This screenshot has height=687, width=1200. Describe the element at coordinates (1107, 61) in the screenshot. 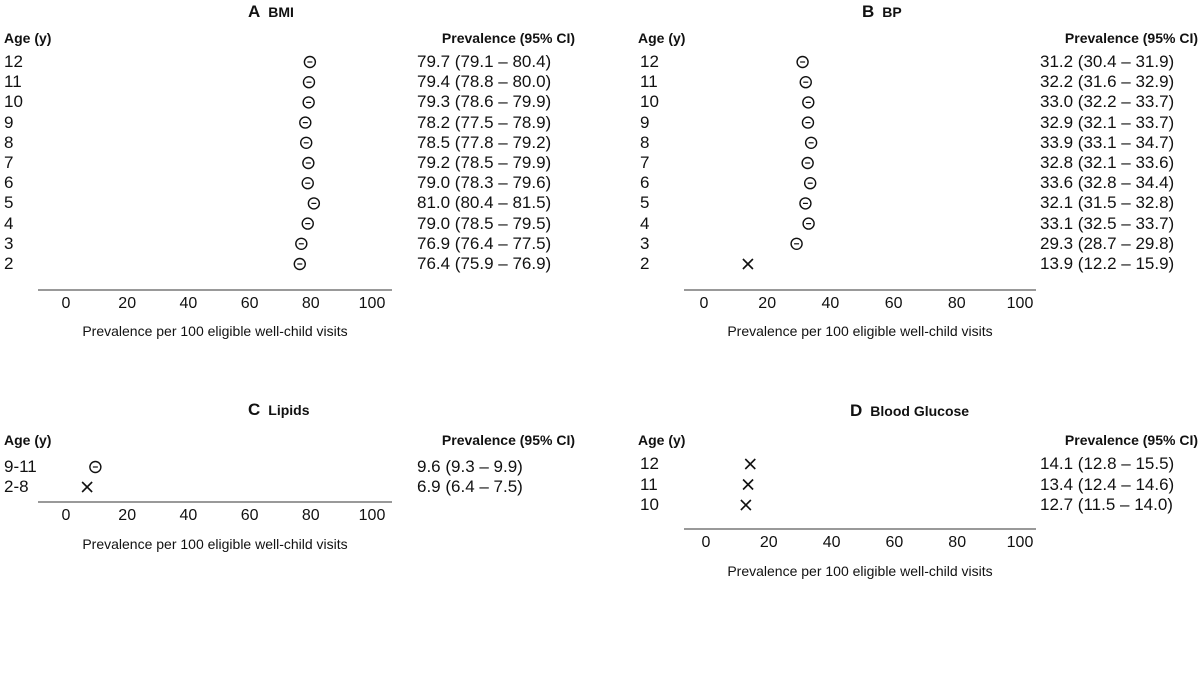

I see `prevalence-ci: 31.2 (30.4 – 31.9)` at that location.